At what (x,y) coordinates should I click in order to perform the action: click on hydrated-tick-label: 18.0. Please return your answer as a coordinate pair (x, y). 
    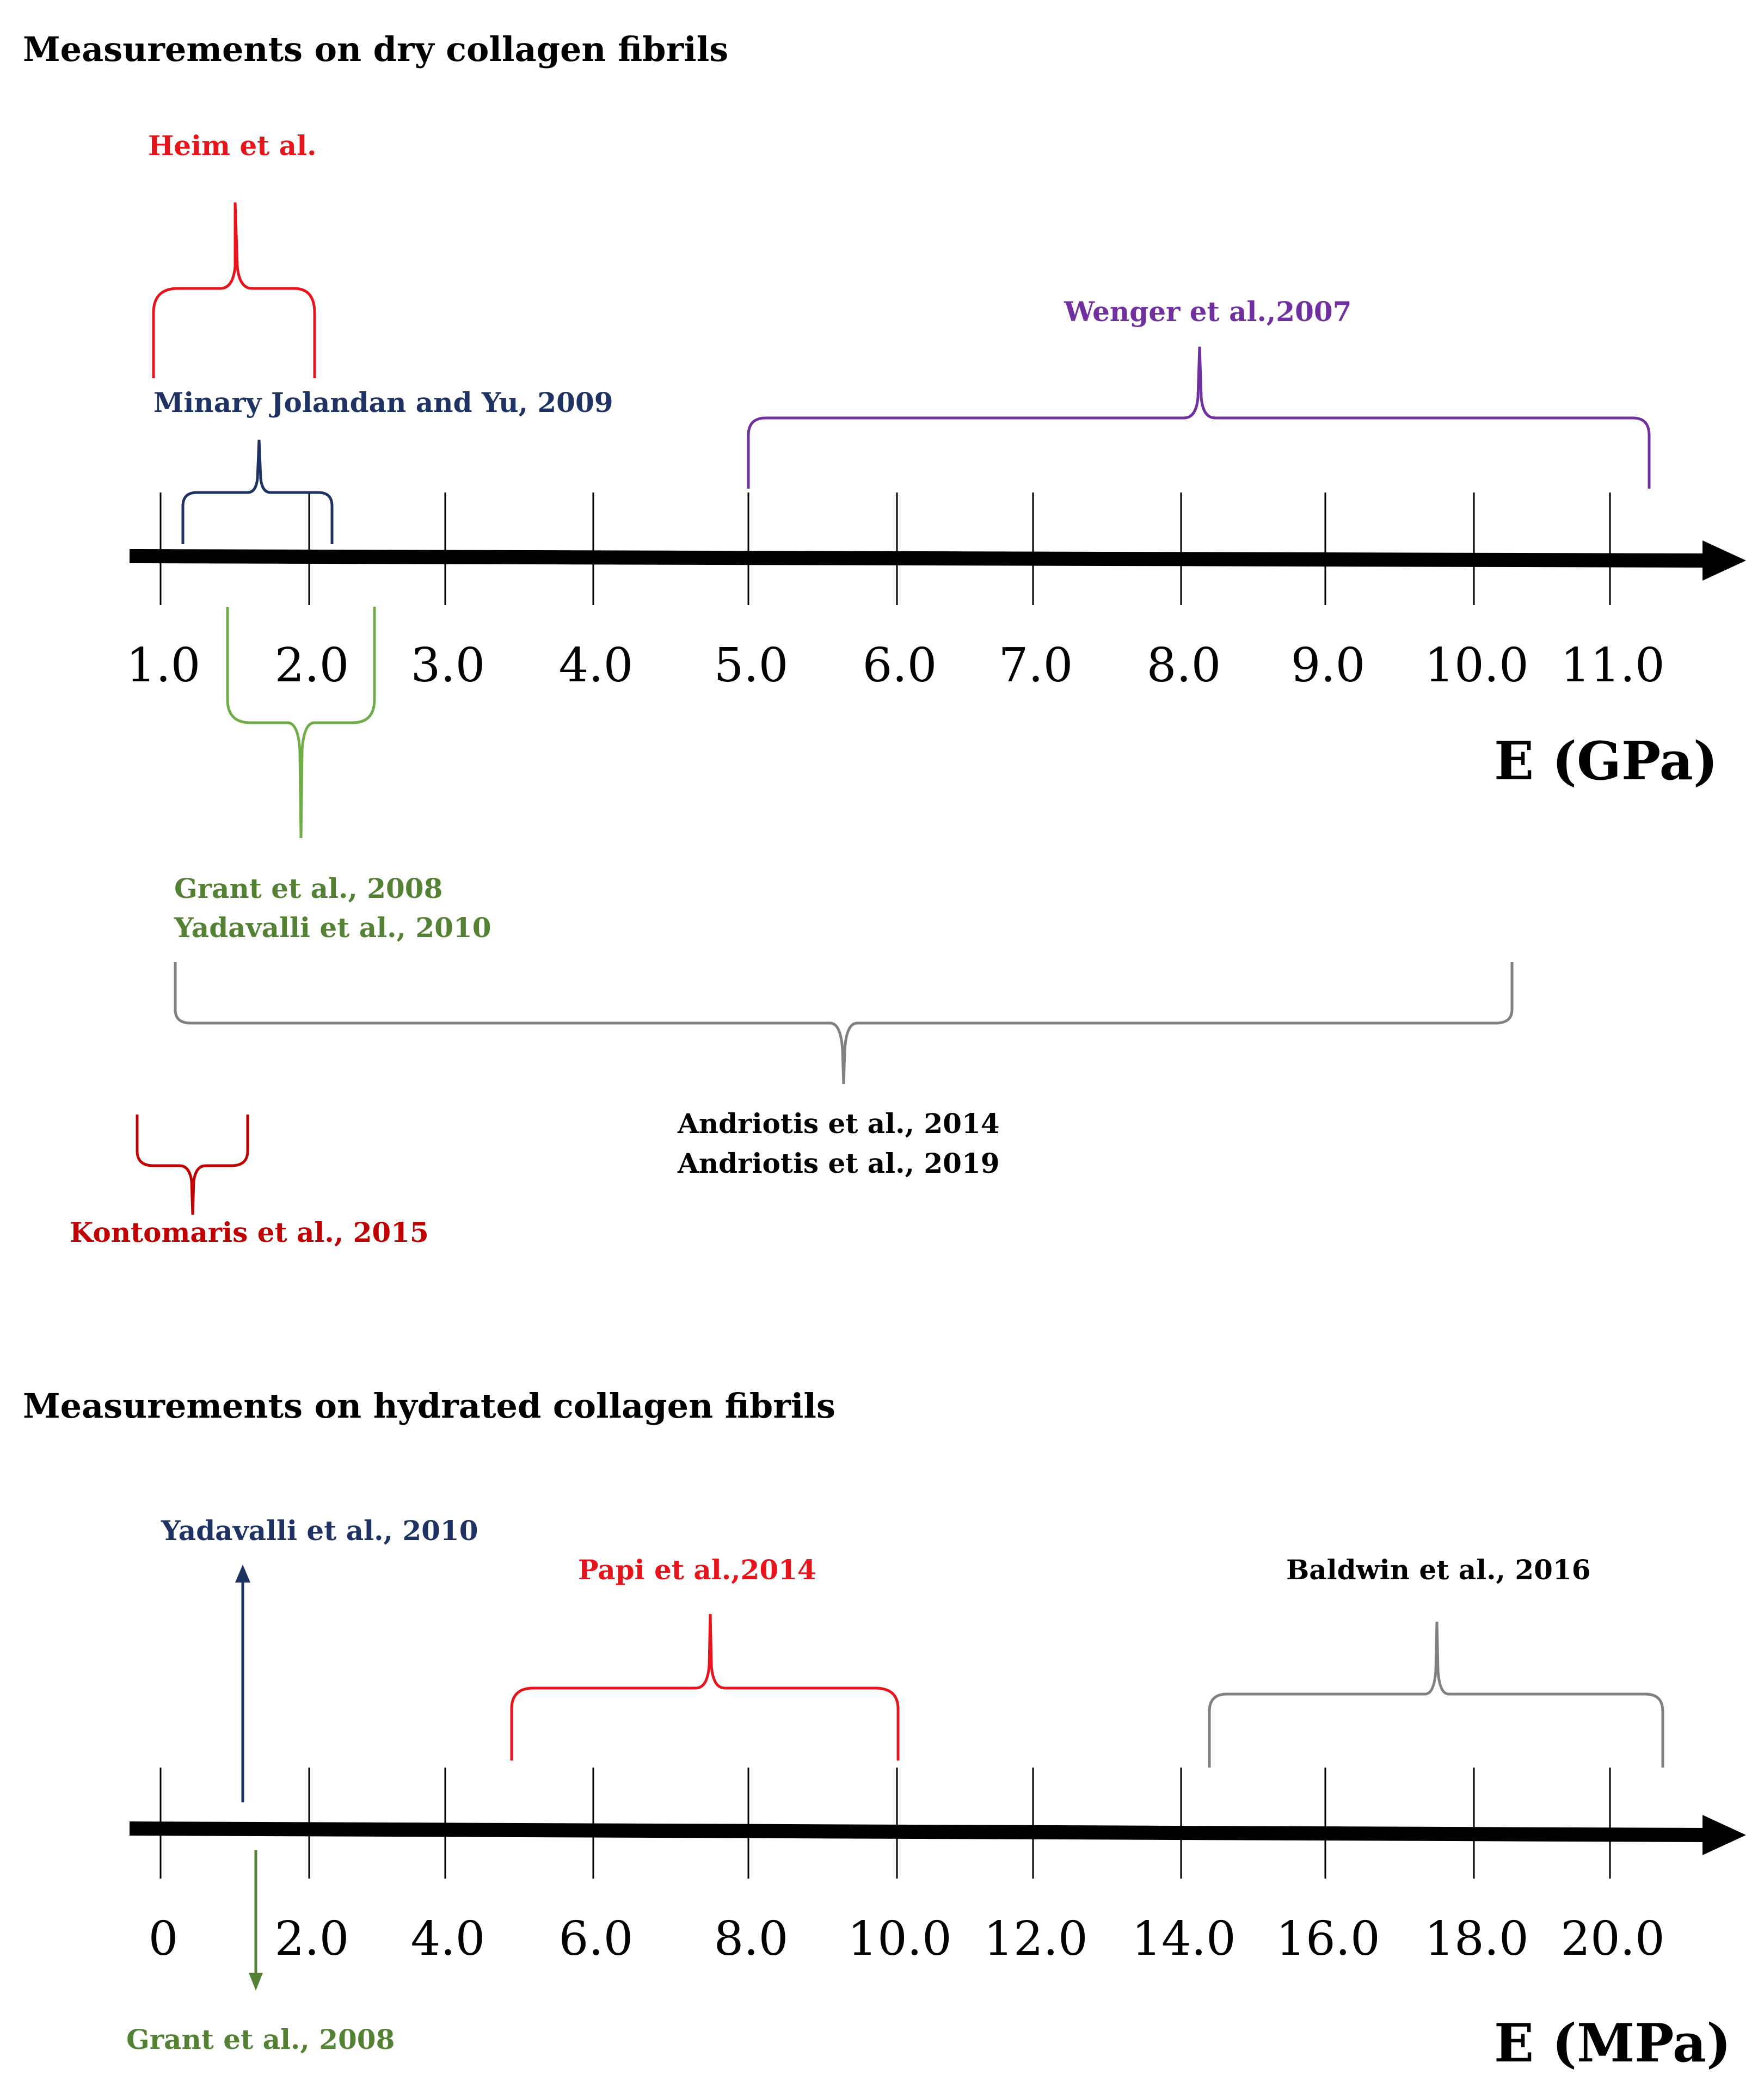
    Looking at the image, I should click on (1476, 1939).